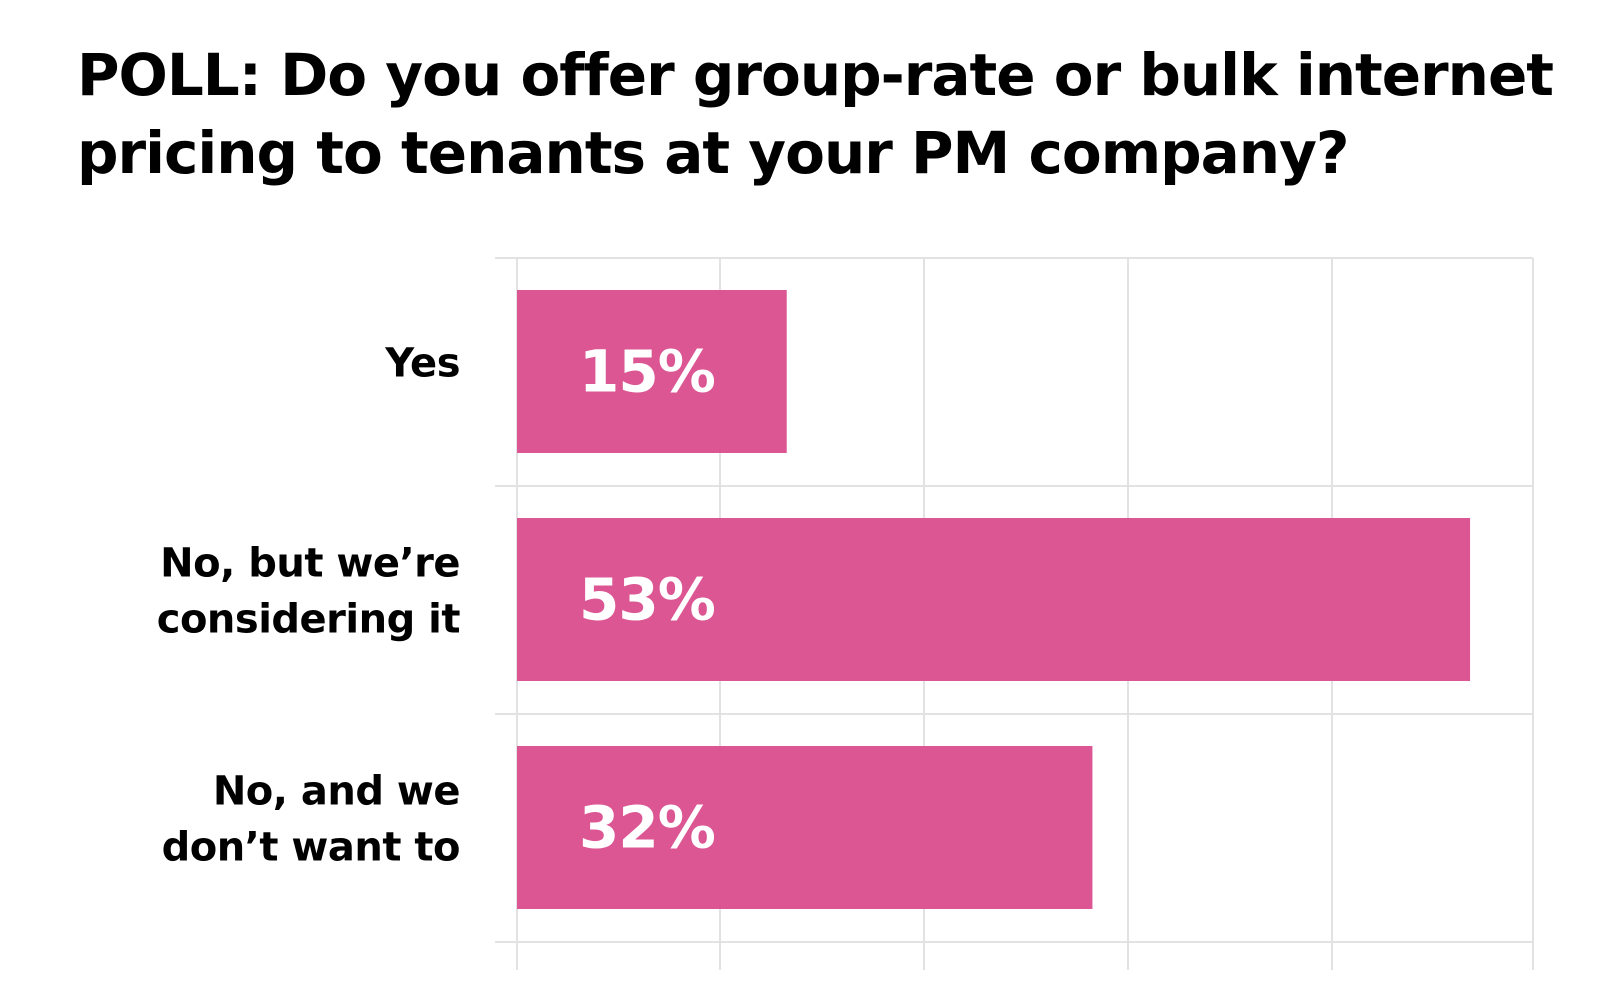 Image resolution: width=1600 pixels, height=982 pixels. What do you see at coordinates (647, 828) in the screenshot?
I see `bar-value-label: 32%` at bounding box center [647, 828].